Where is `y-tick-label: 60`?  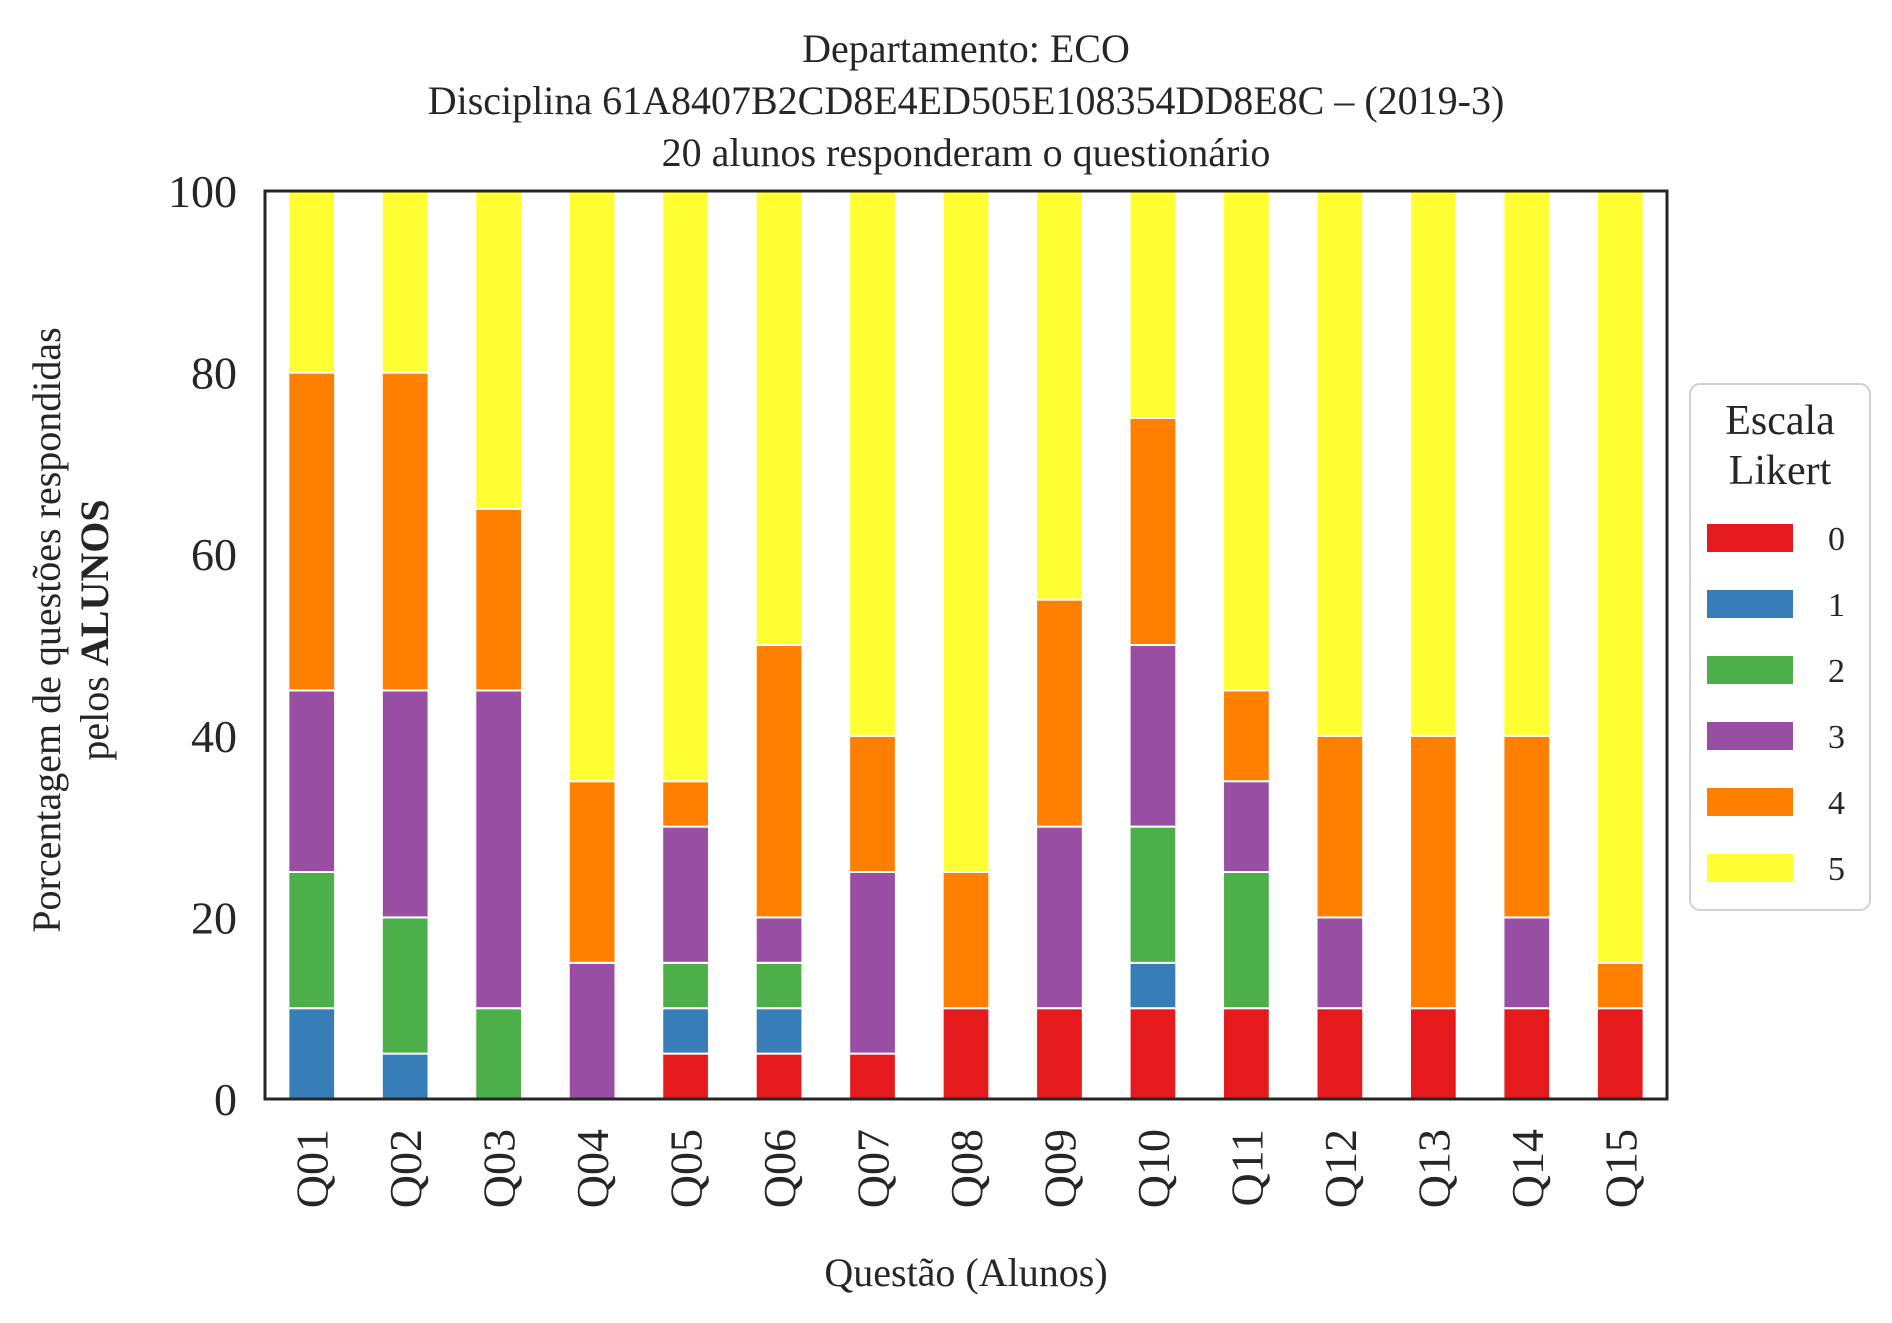 y-tick-label: 60 is located at coordinates (214, 554).